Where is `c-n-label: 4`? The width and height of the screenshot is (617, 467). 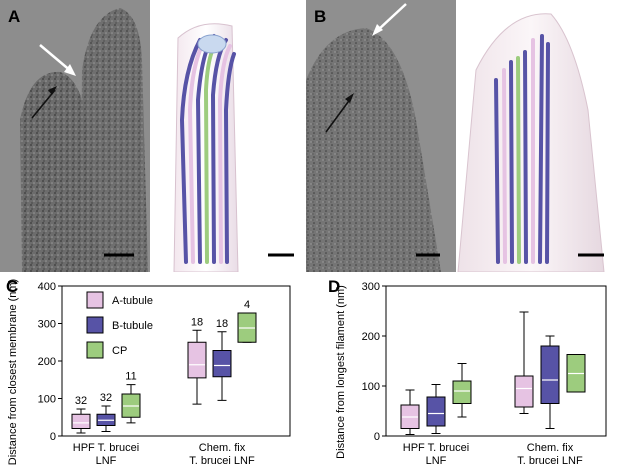 c-n-label: 4 is located at coordinates (247, 305).